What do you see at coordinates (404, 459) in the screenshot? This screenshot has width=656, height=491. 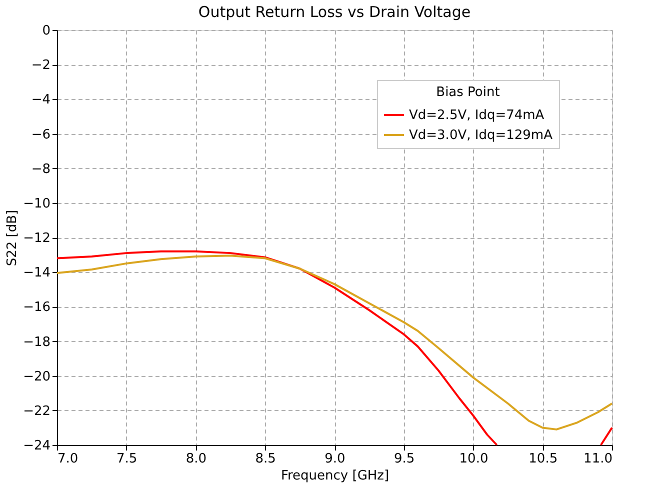 I see `x-tick-label: 9.5` at bounding box center [404, 459].